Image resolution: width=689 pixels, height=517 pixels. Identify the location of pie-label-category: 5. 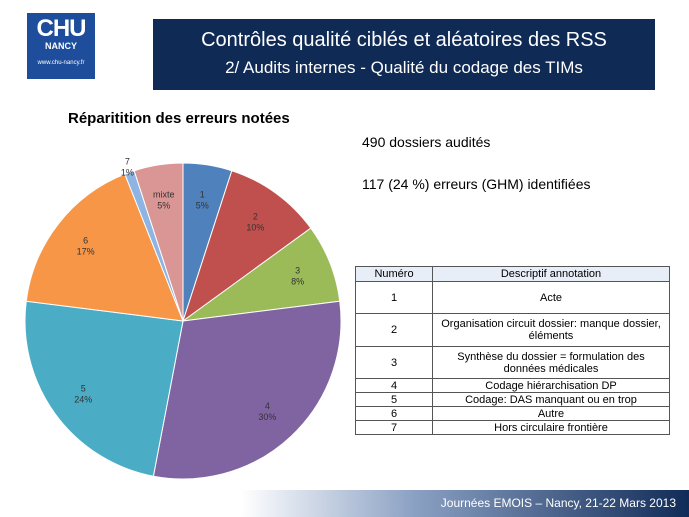
(83, 388).